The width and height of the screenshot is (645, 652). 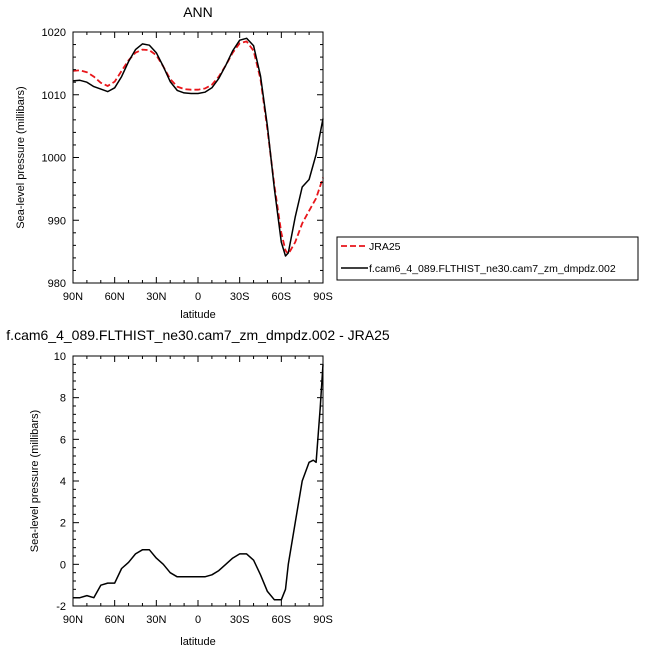 I want to click on top-x-tick-label: 30S, so click(x=240, y=297).